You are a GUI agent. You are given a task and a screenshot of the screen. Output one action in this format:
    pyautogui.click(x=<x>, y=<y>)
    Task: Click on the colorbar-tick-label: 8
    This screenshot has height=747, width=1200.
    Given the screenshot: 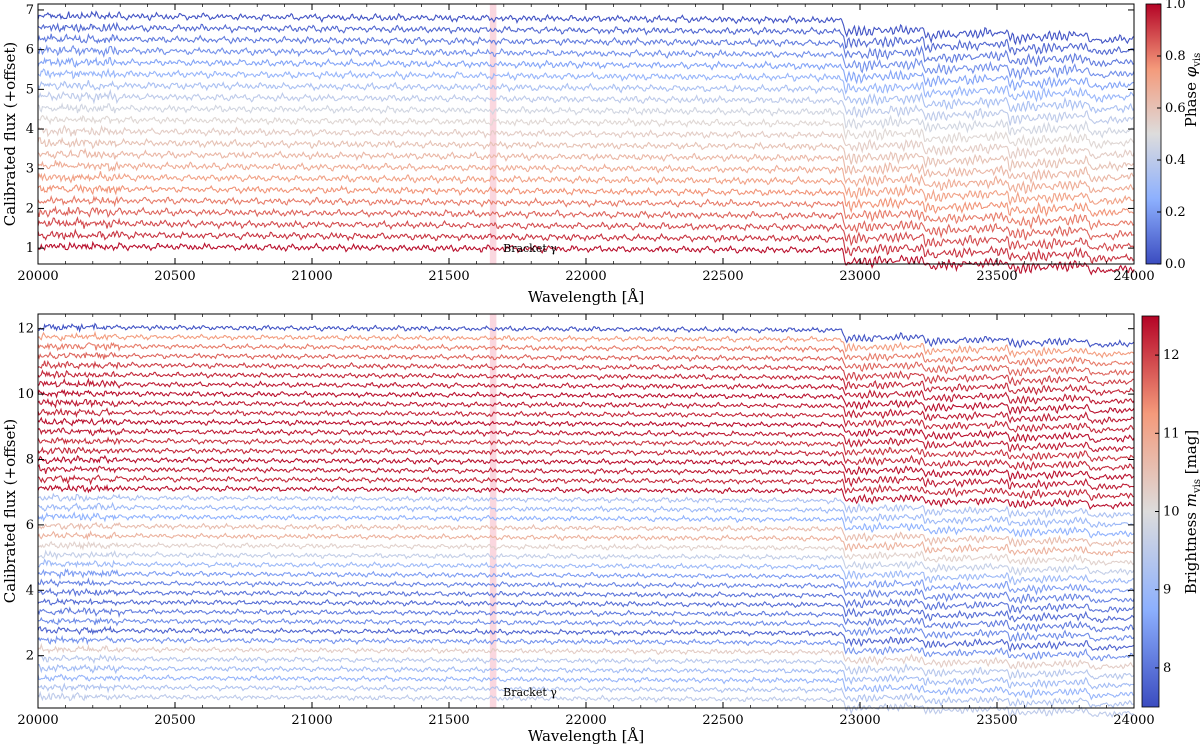 What is the action you would take?
    pyautogui.click(x=1167, y=668)
    